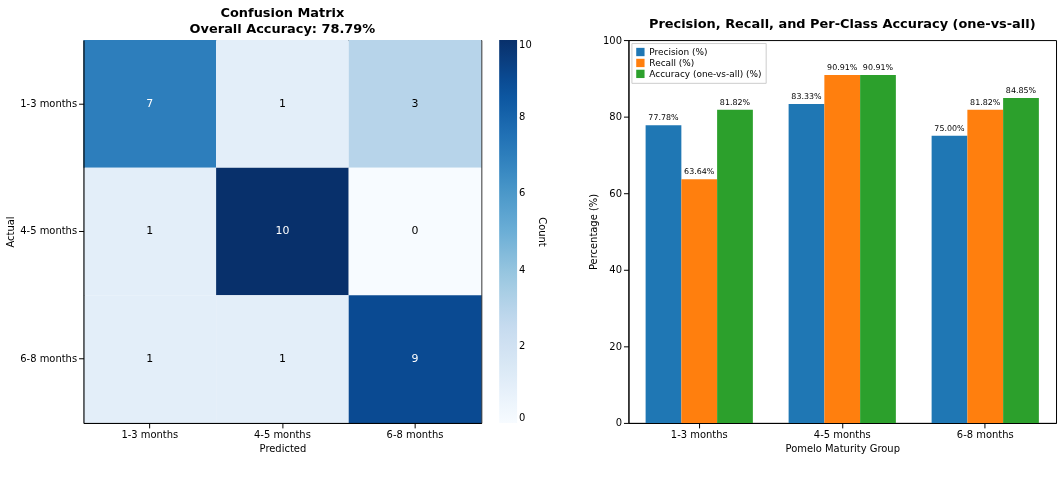 The height and width of the screenshot is (479, 1062). Describe the element at coordinates (522, 193) in the screenshot. I see `color-bar-label: 6` at that location.